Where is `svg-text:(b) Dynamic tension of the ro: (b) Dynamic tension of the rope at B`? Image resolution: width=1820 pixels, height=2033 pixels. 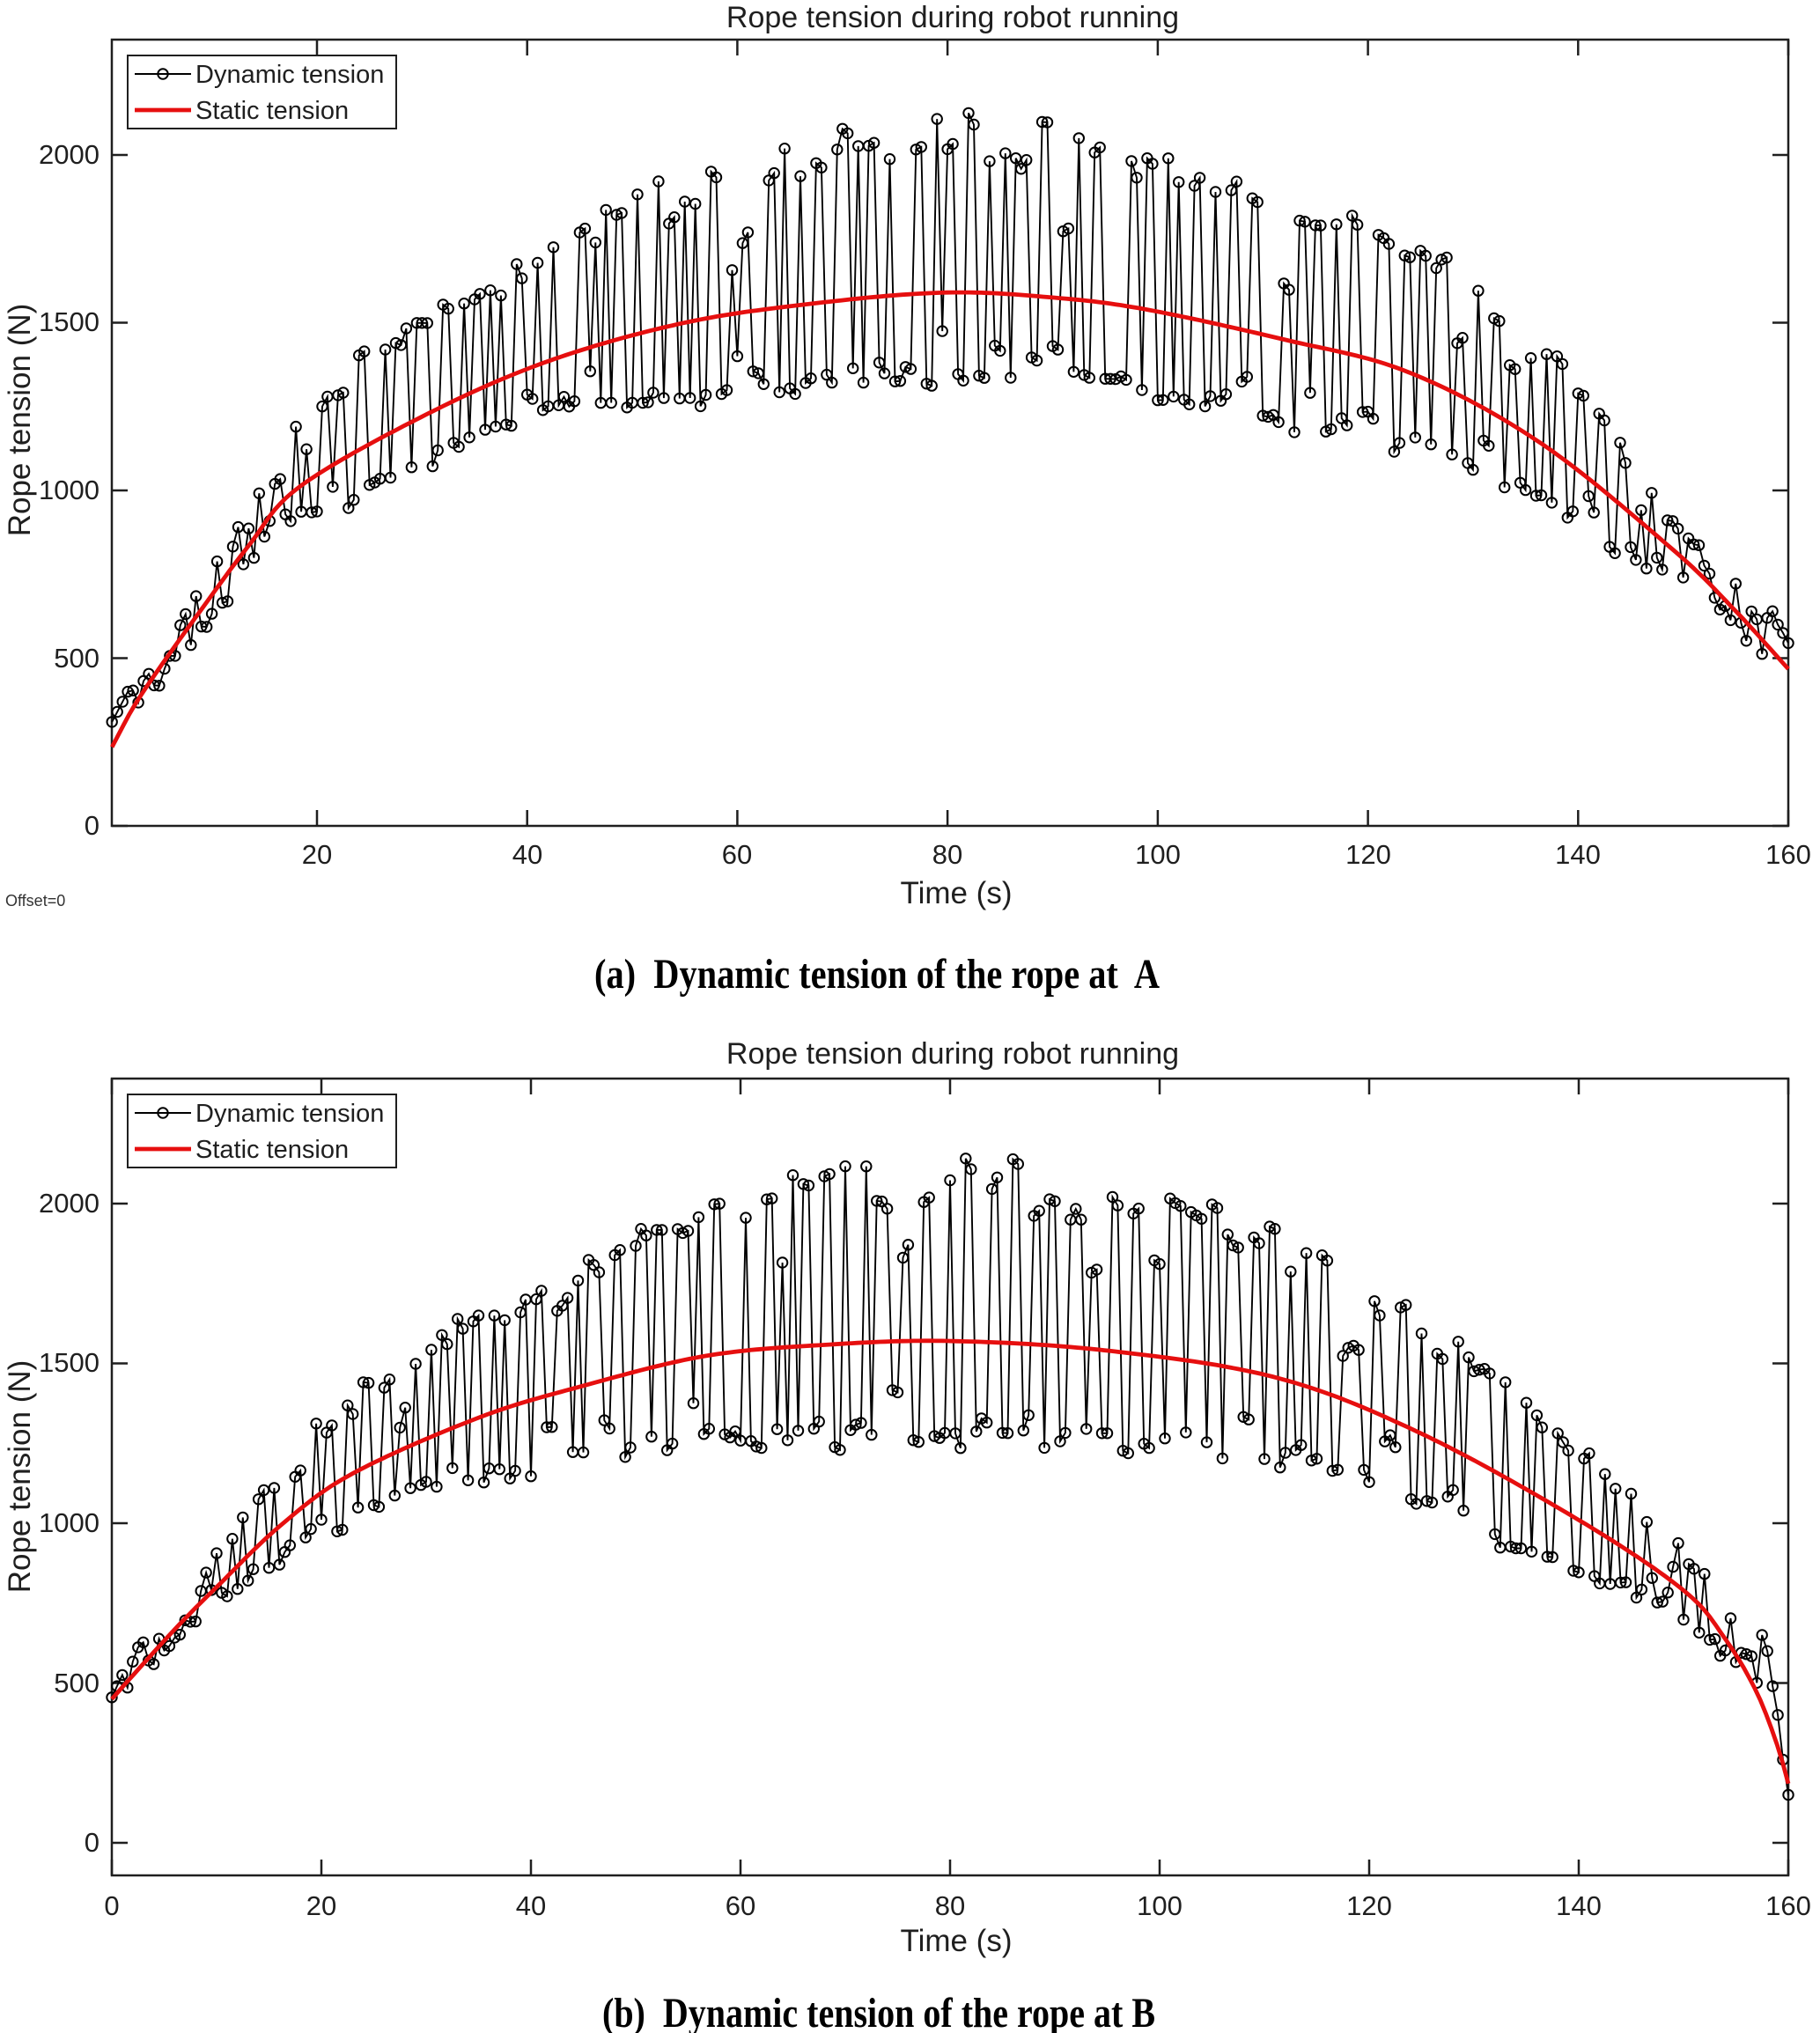
svg-text:(b) Dynamic tension of the ro: (b) Dynamic tension of the rope at B is located at coordinates (878, 2011).